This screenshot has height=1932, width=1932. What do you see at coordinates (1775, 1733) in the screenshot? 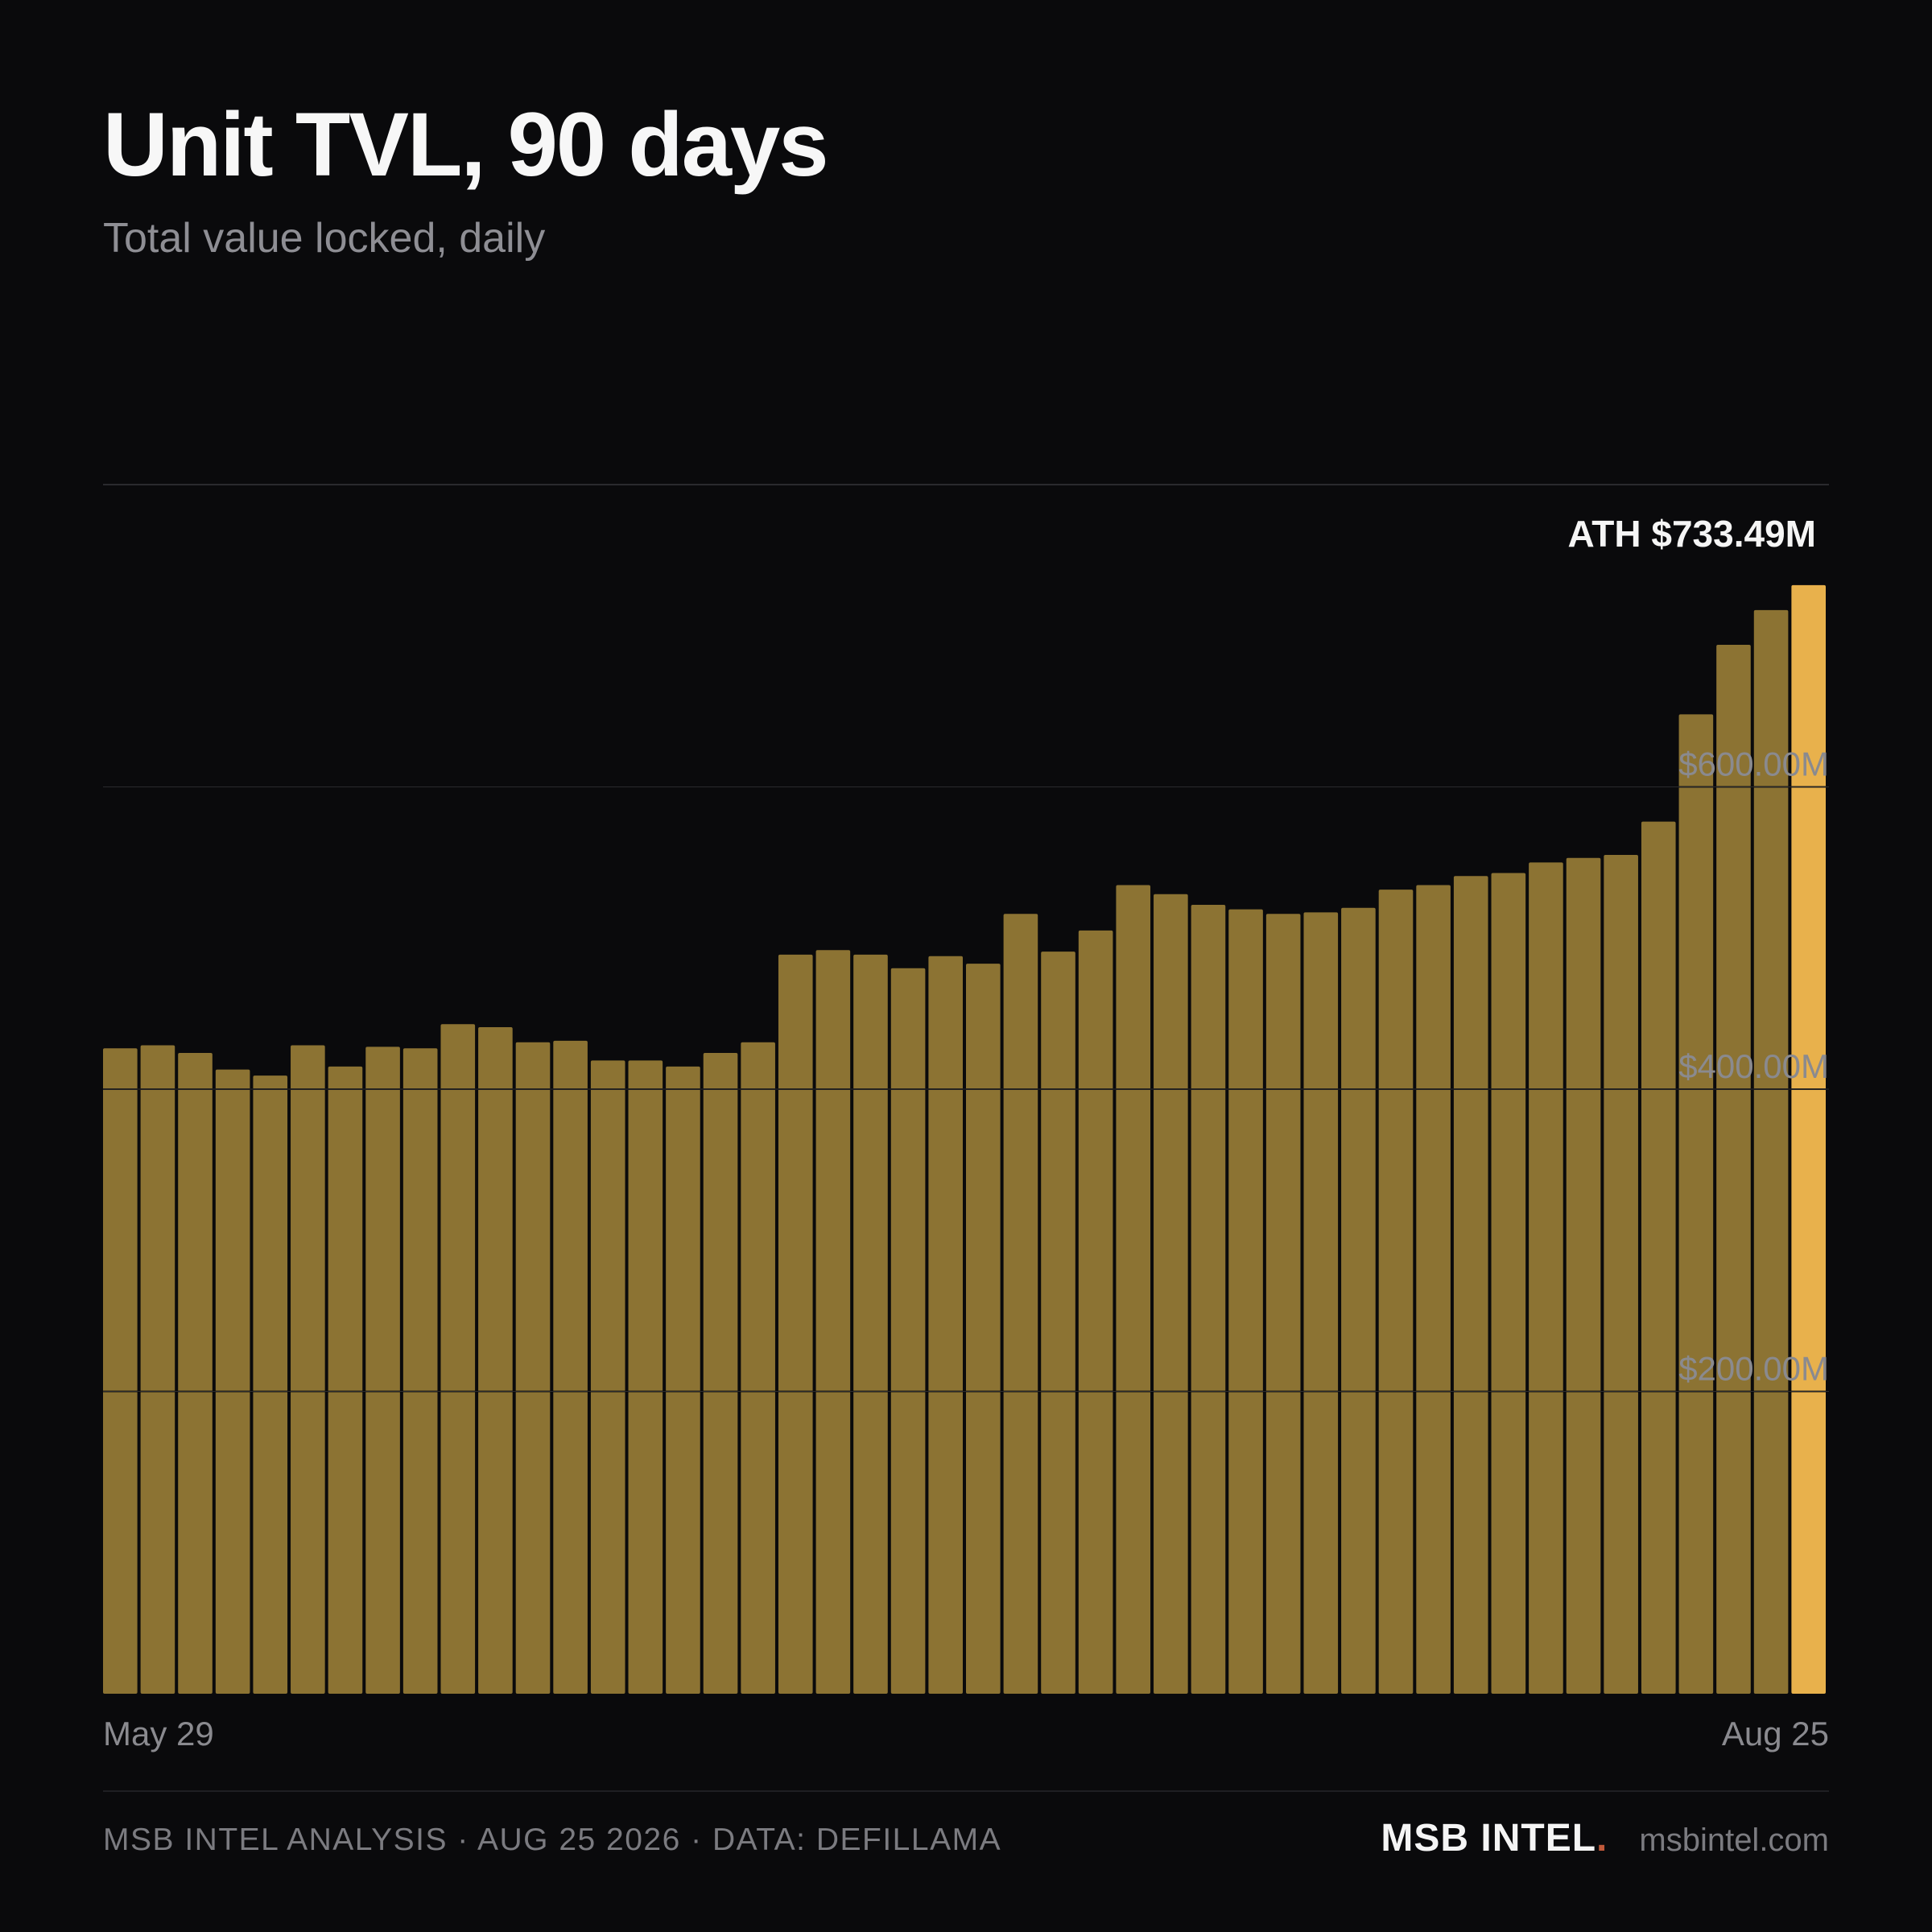
I see `x-label-end: Aug 25` at bounding box center [1775, 1733].